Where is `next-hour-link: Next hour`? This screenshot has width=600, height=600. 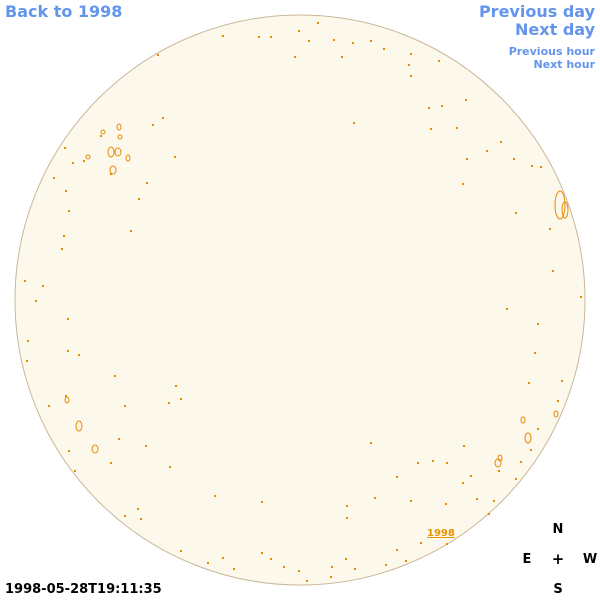 next-hour-link: Next hour is located at coordinates (564, 64).